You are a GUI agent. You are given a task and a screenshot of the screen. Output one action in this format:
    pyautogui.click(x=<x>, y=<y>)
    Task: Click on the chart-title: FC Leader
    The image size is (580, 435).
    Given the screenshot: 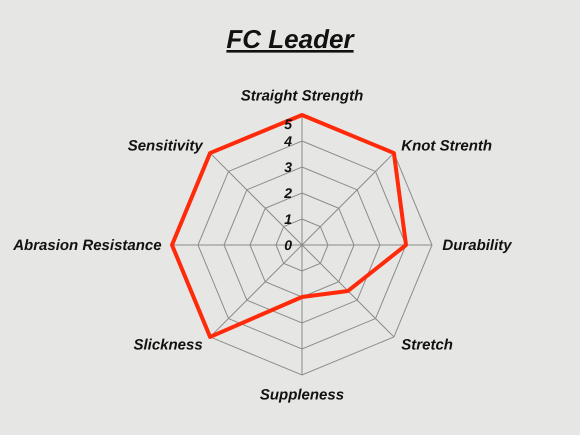 What is the action you would take?
    pyautogui.click(x=291, y=39)
    